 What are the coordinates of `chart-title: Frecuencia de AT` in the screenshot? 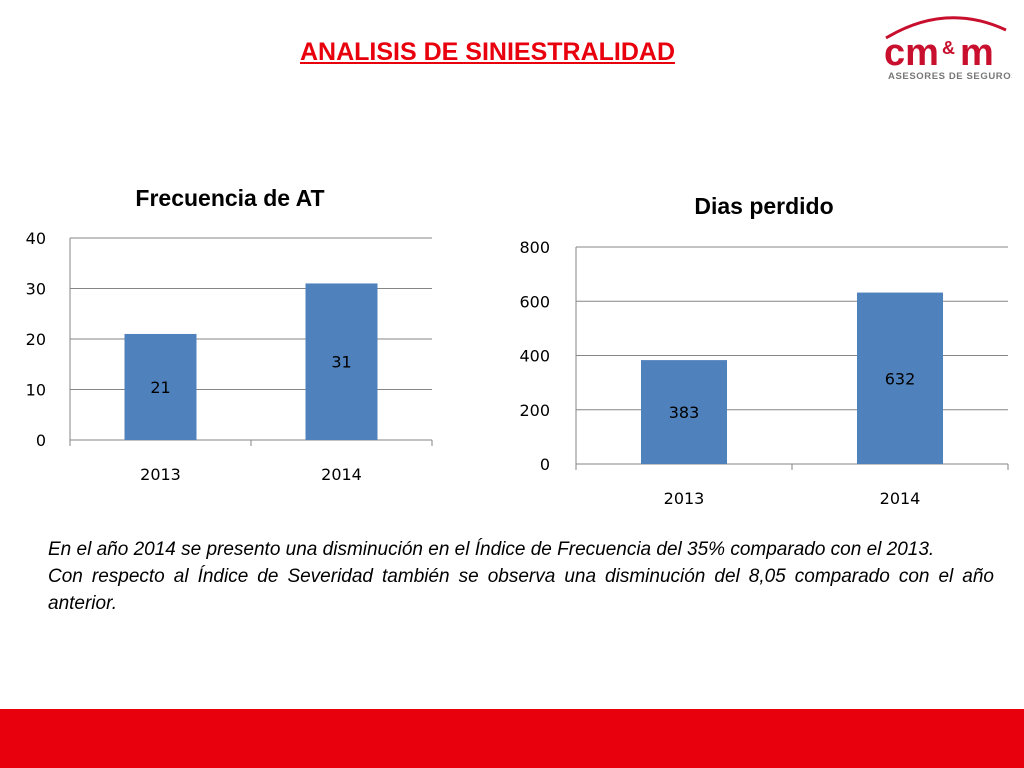 It's located at (229, 198).